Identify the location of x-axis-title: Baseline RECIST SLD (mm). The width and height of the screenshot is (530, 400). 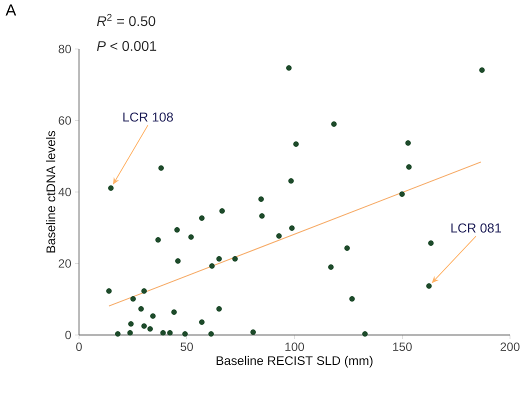
(294, 362).